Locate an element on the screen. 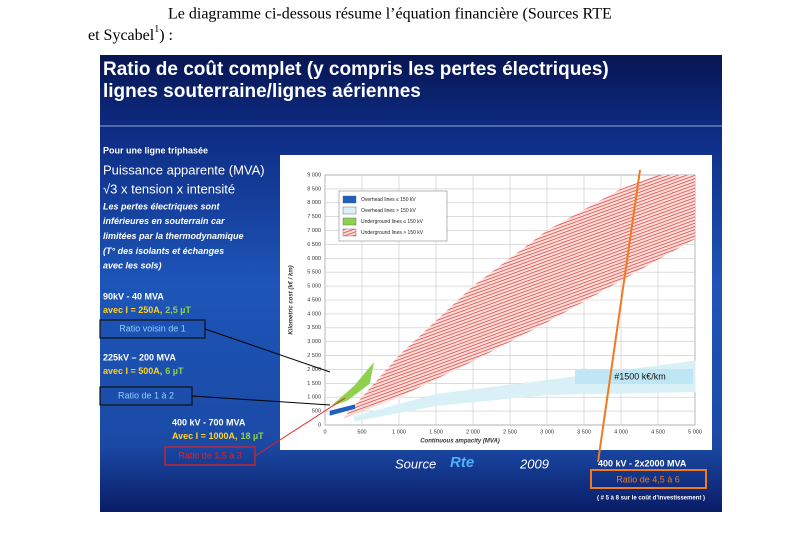  ratio-box is located at coordinates (648, 479).